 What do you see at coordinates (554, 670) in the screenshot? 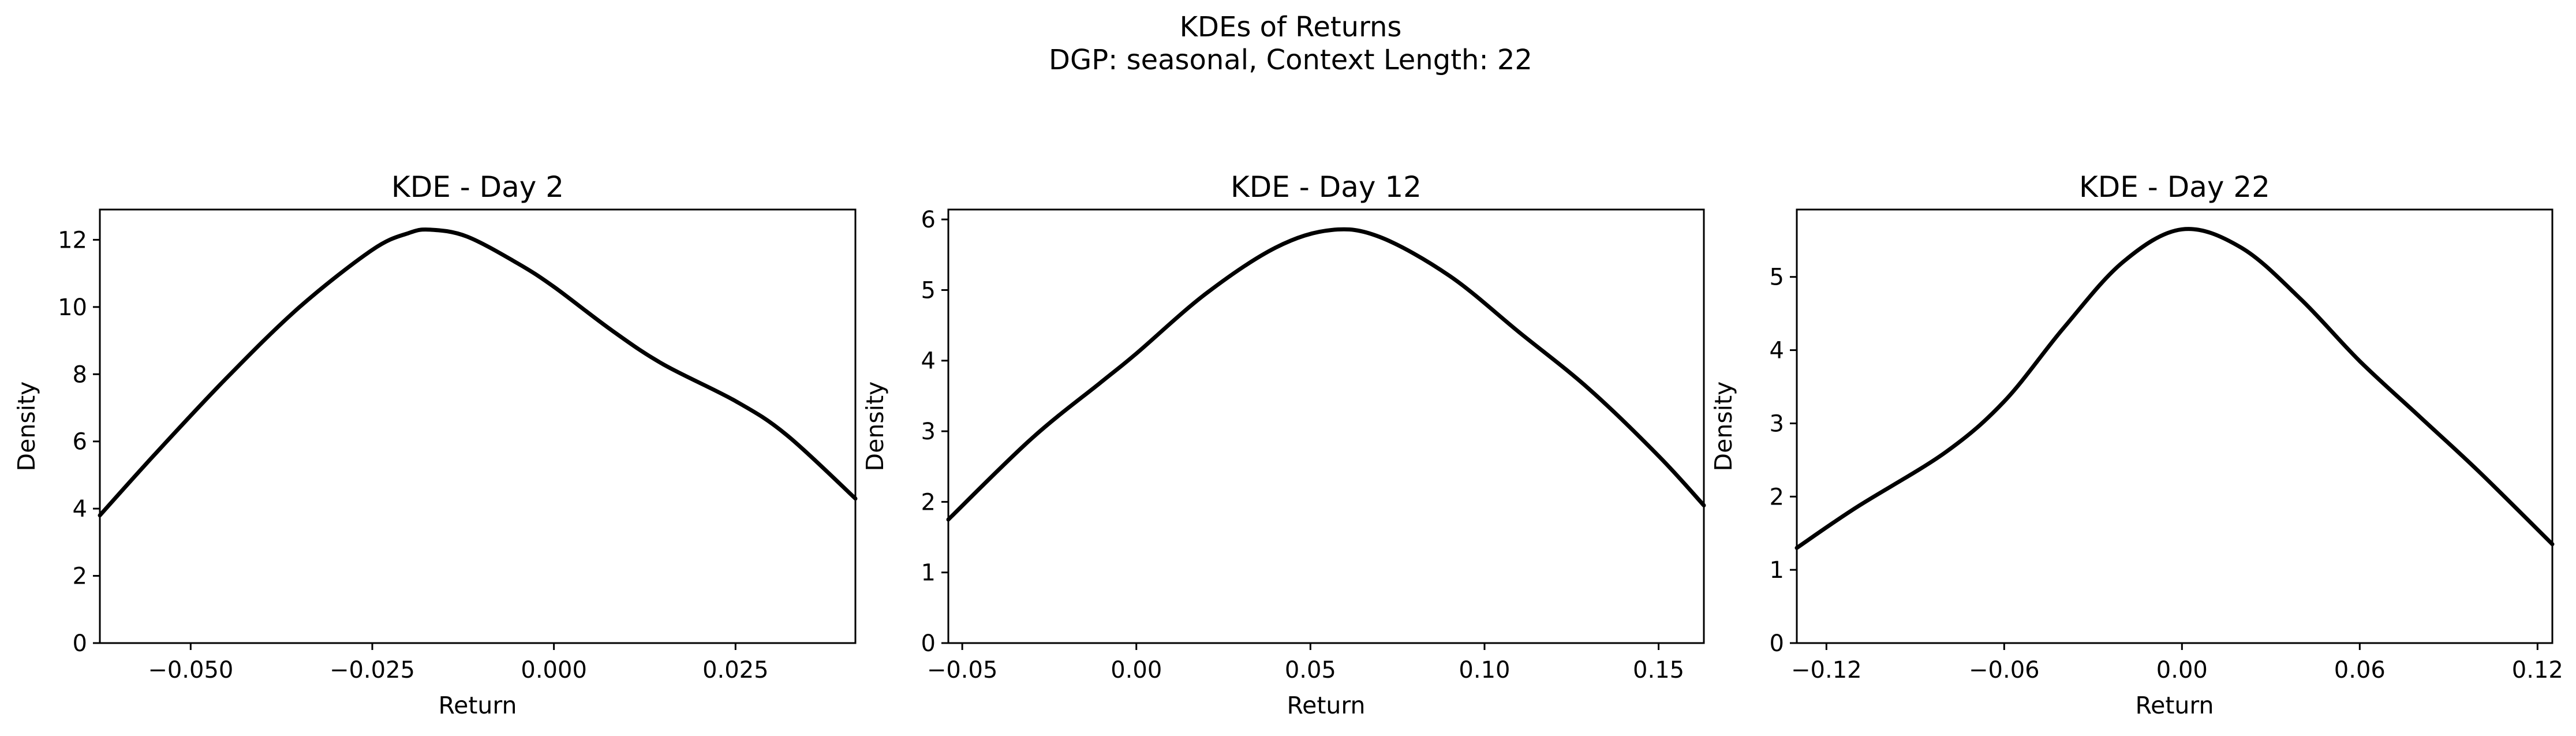
I see `x-tick-label: 0.000` at bounding box center [554, 670].